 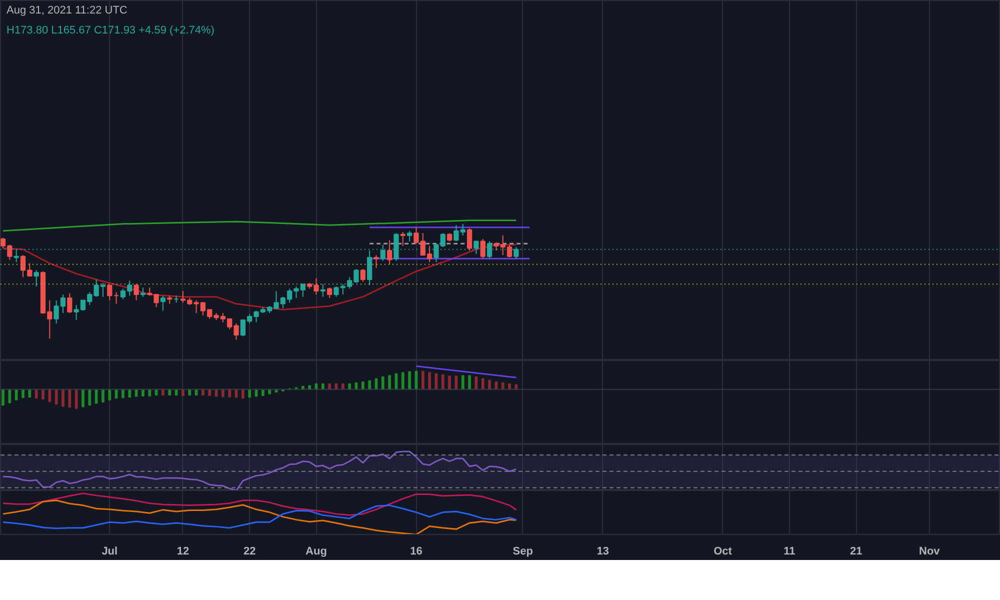 I want to click on x-tick-label: 21, so click(x=856, y=552).